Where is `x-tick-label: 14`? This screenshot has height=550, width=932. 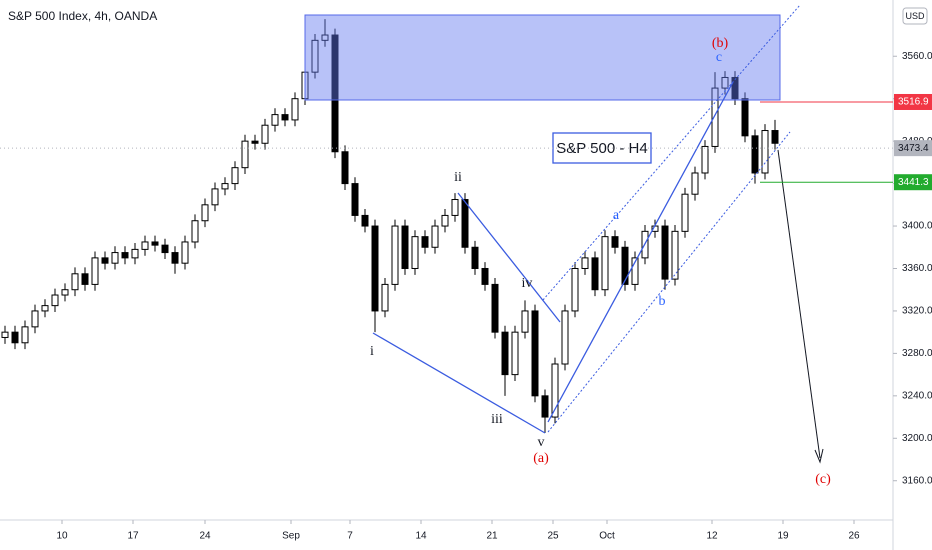 x-tick-label: 14 is located at coordinates (421, 536).